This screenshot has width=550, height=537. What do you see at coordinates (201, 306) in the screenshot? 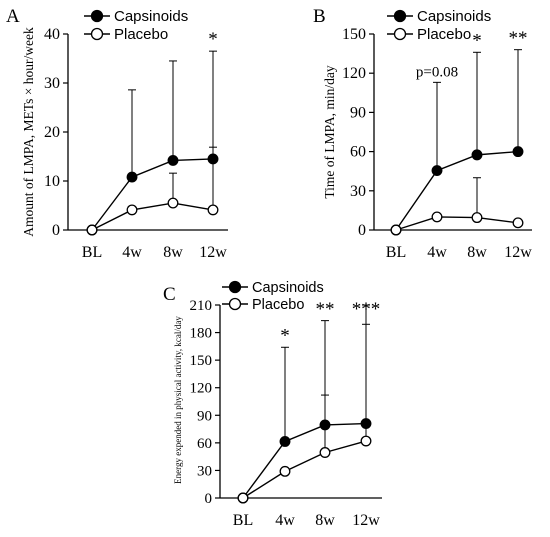
I see `y-tick-label: 210` at bounding box center [201, 306].